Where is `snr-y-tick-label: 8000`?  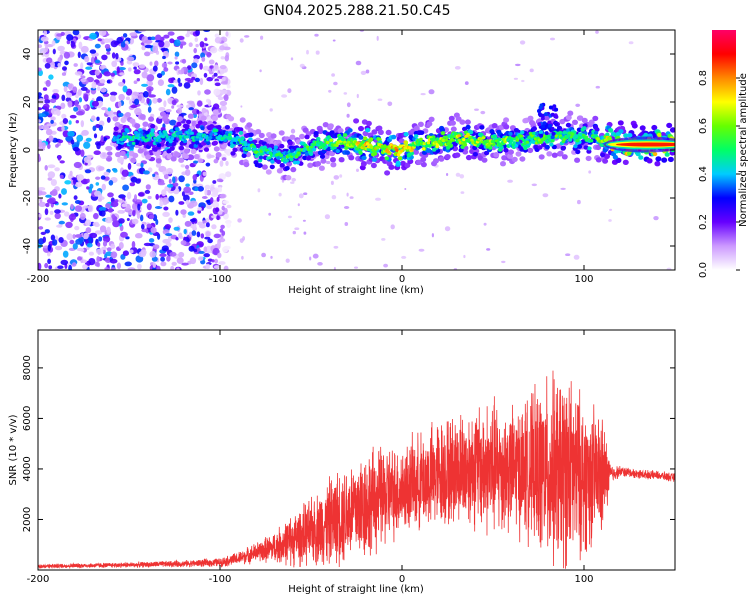 snr-y-tick-label: 8000 is located at coordinates (27, 367).